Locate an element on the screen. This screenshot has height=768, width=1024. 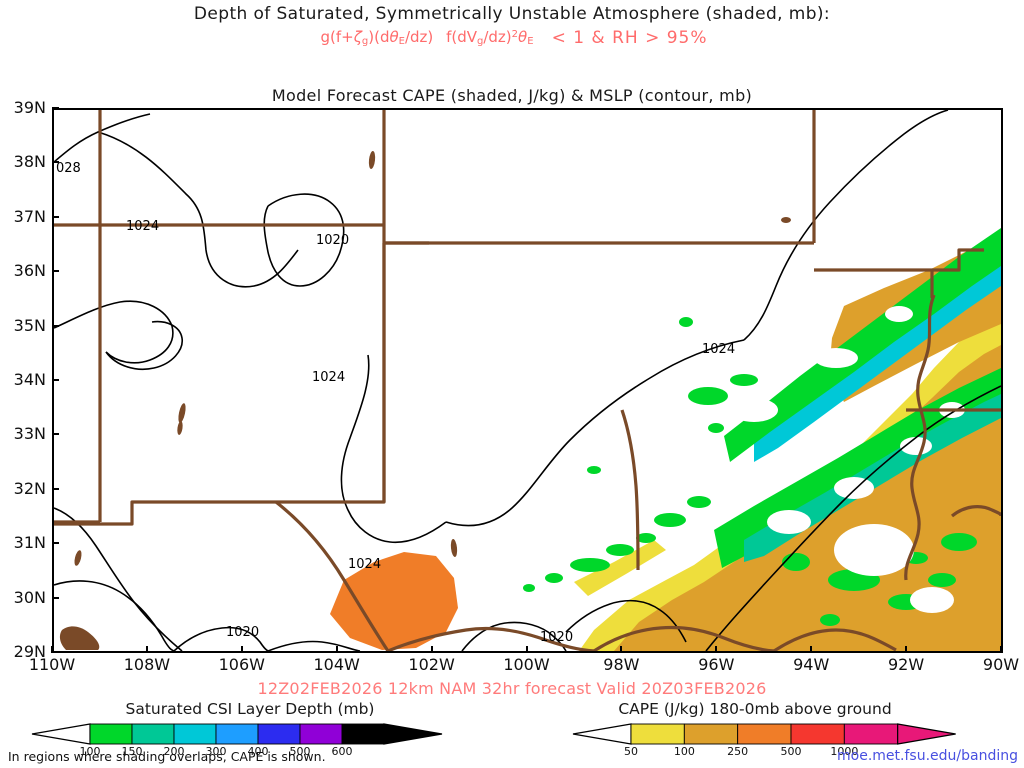
contour-1024-ne is located at coordinates (846, 225).